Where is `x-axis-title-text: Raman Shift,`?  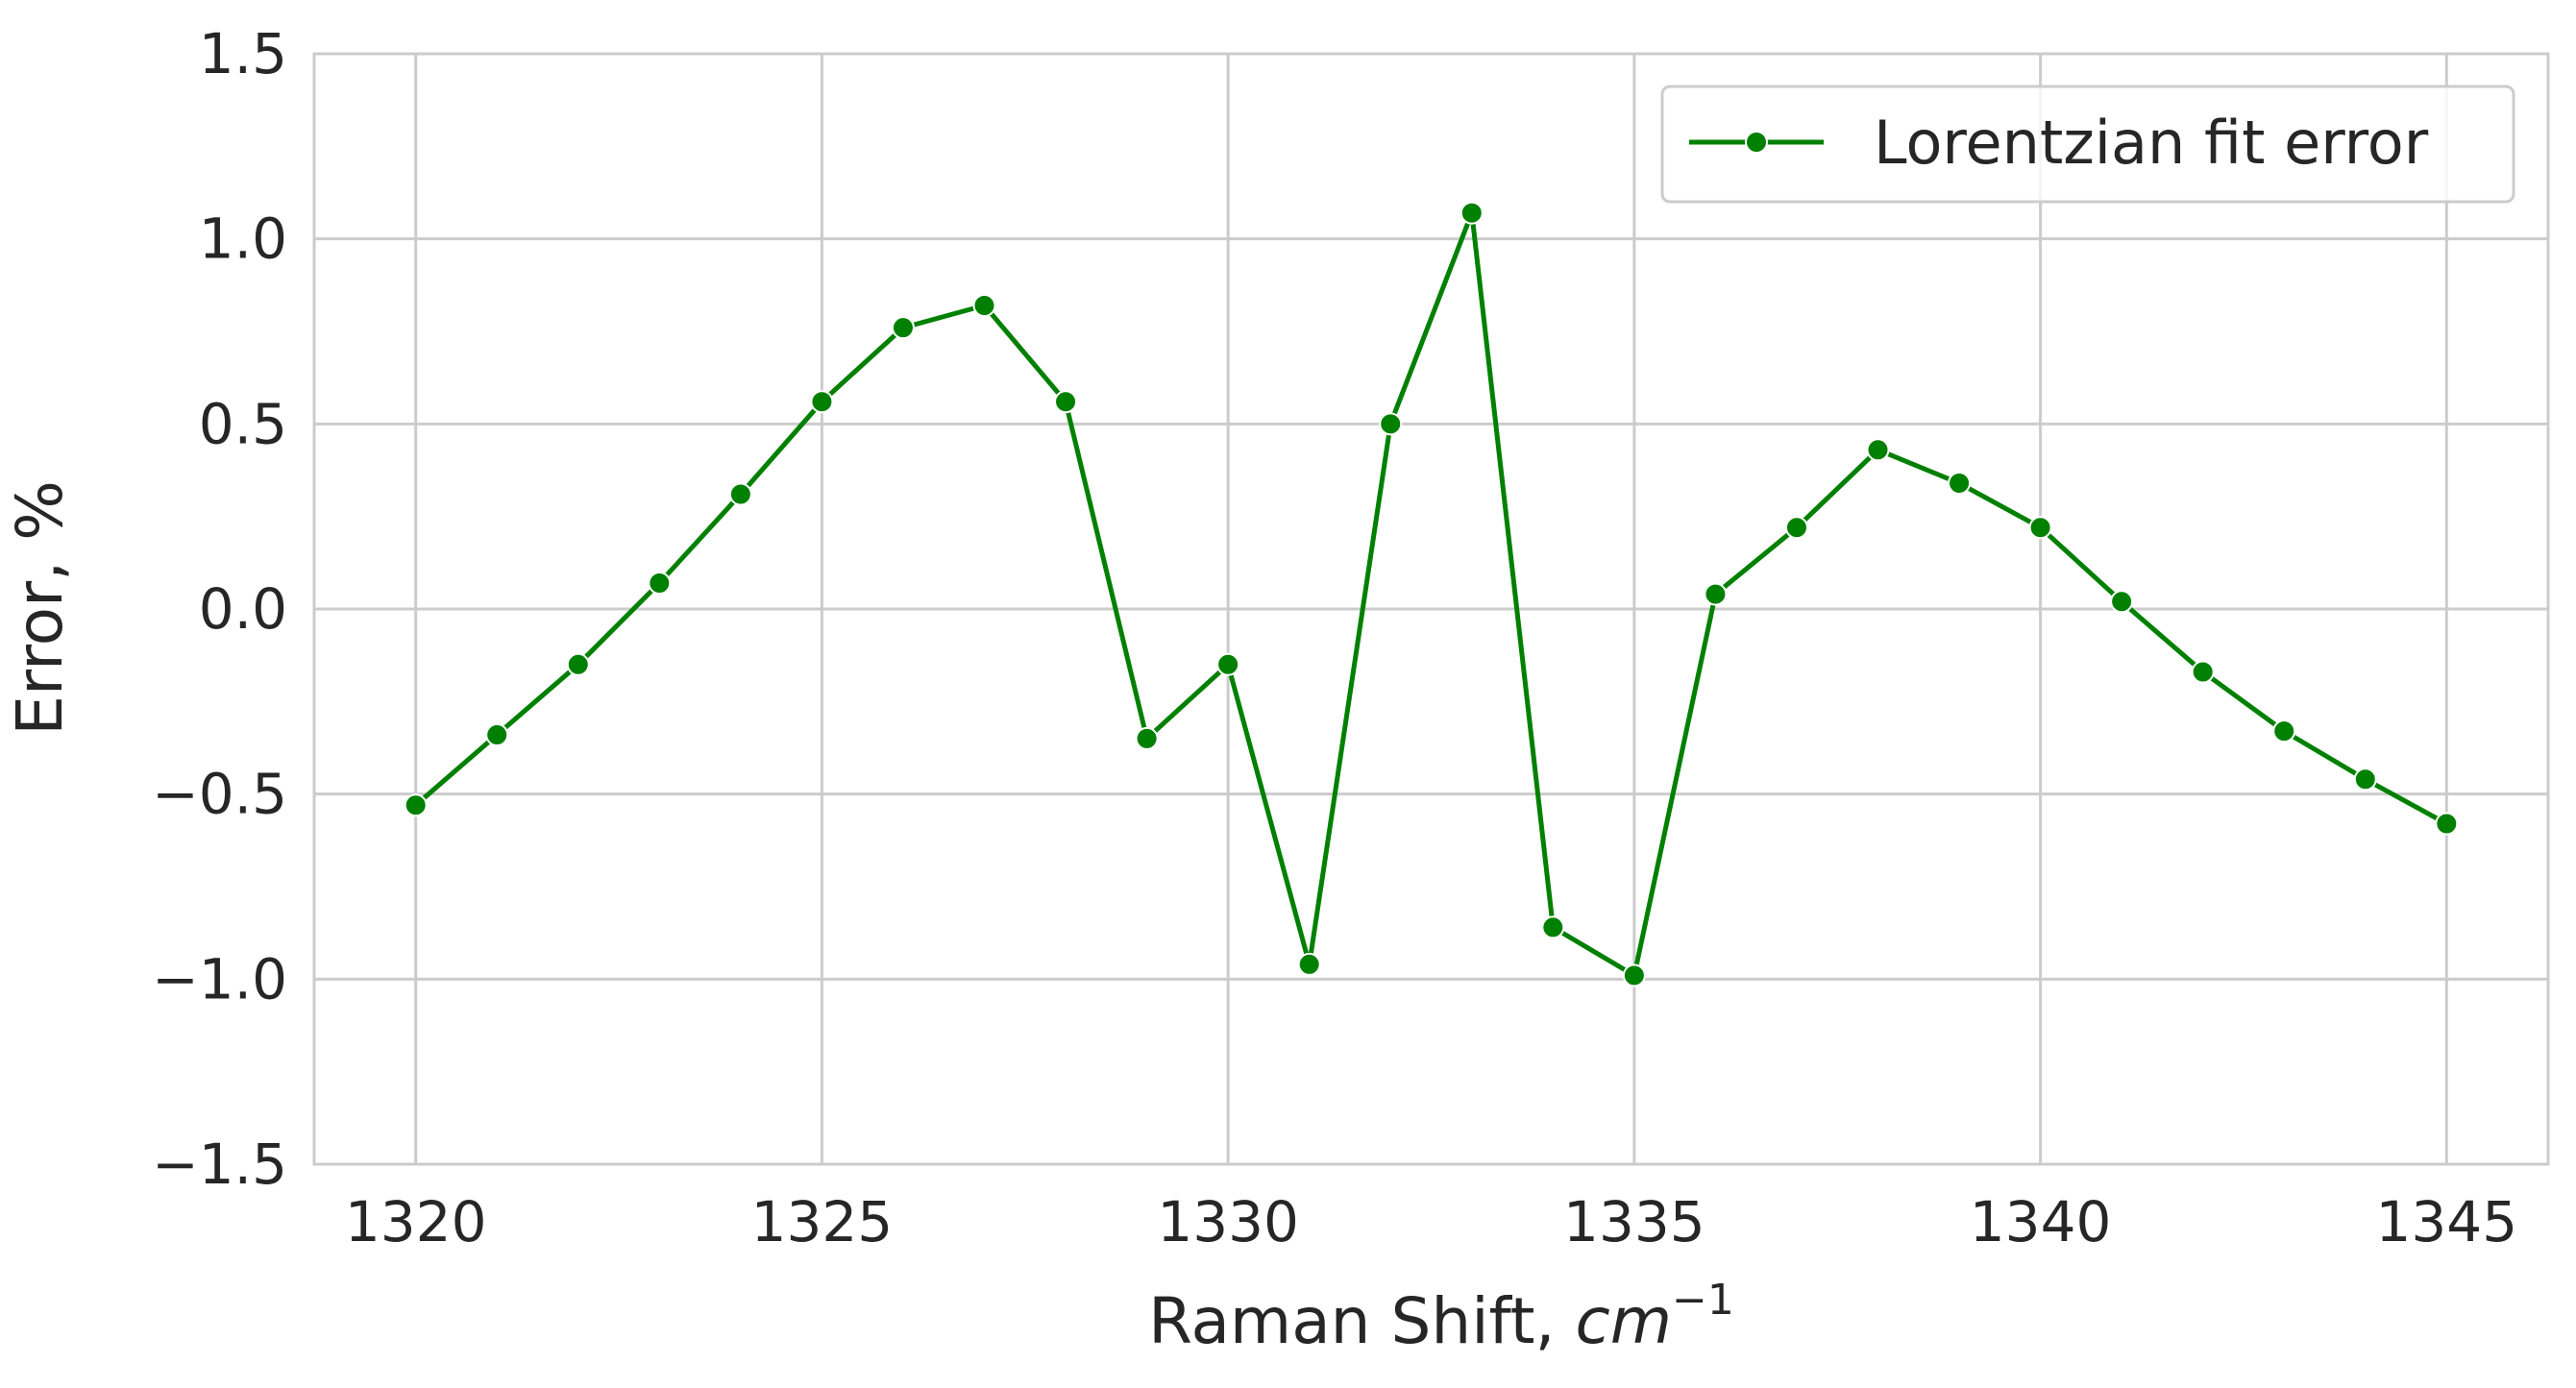 x-axis-title-text: Raman Shift, is located at coordinates (1361, 1321).